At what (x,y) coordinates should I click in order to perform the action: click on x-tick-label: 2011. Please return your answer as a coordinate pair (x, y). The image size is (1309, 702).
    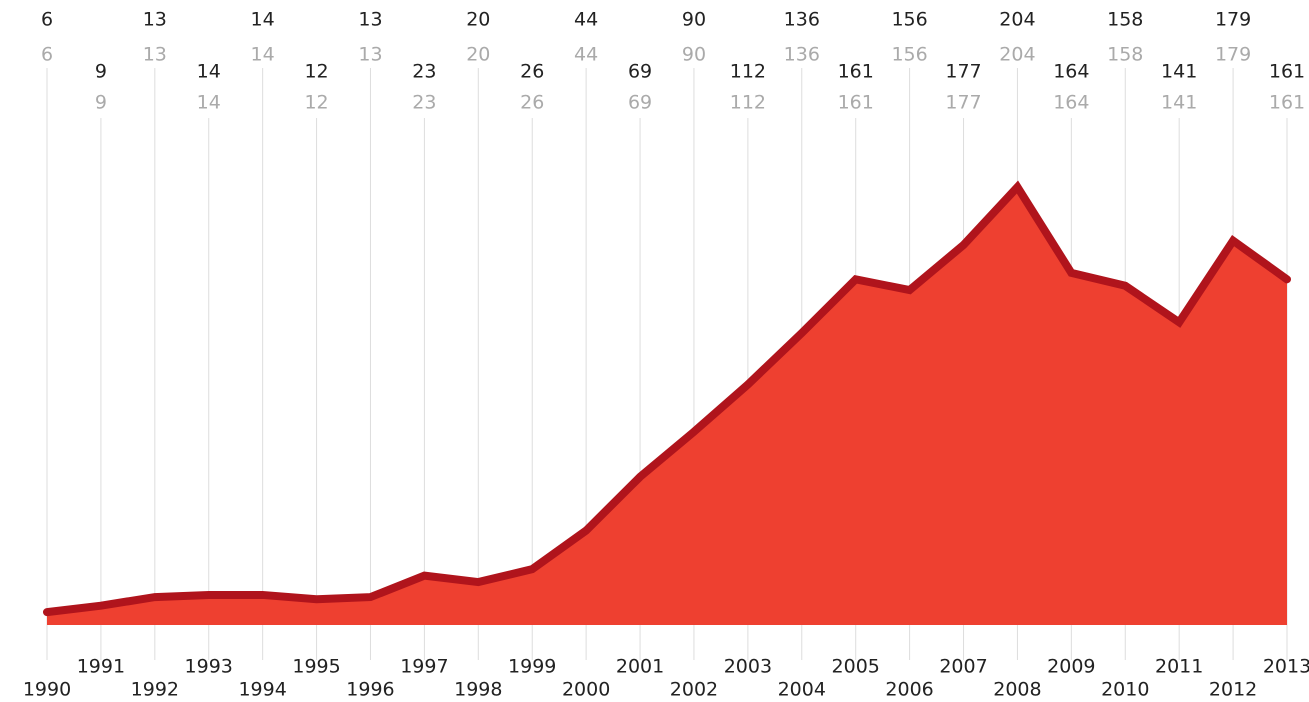
    Looking at the image, I should click on (1179, 667).